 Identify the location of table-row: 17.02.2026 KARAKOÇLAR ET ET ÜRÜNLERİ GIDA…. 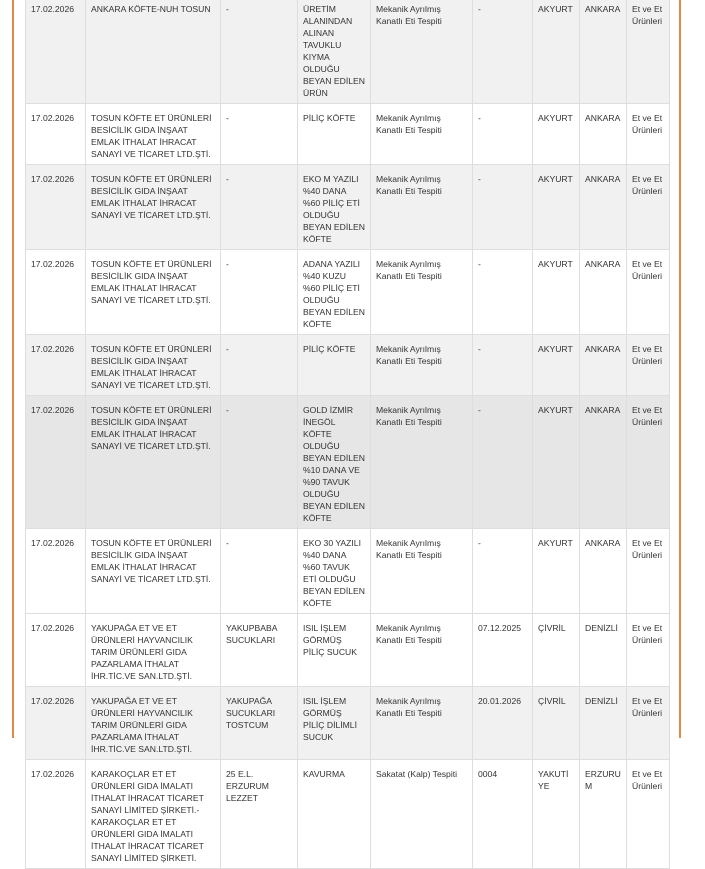
(347, 814).